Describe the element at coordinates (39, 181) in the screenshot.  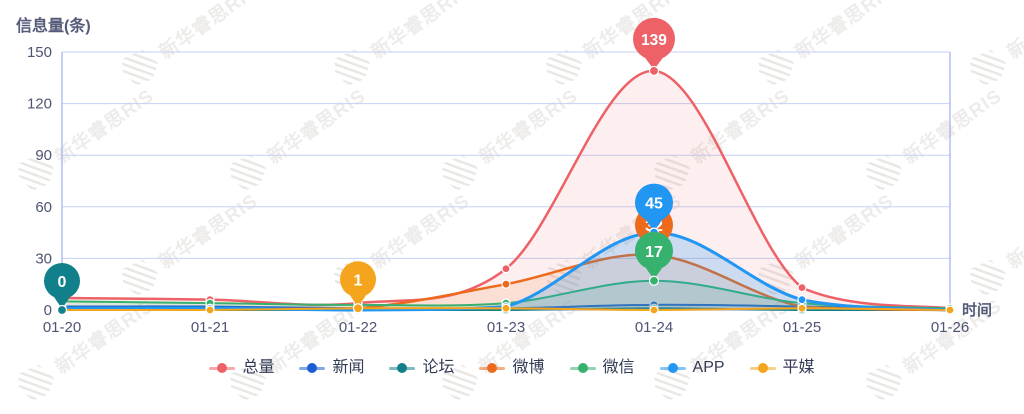
I see `y-tick-labels: 0 30 60 90 120 150` at that location.